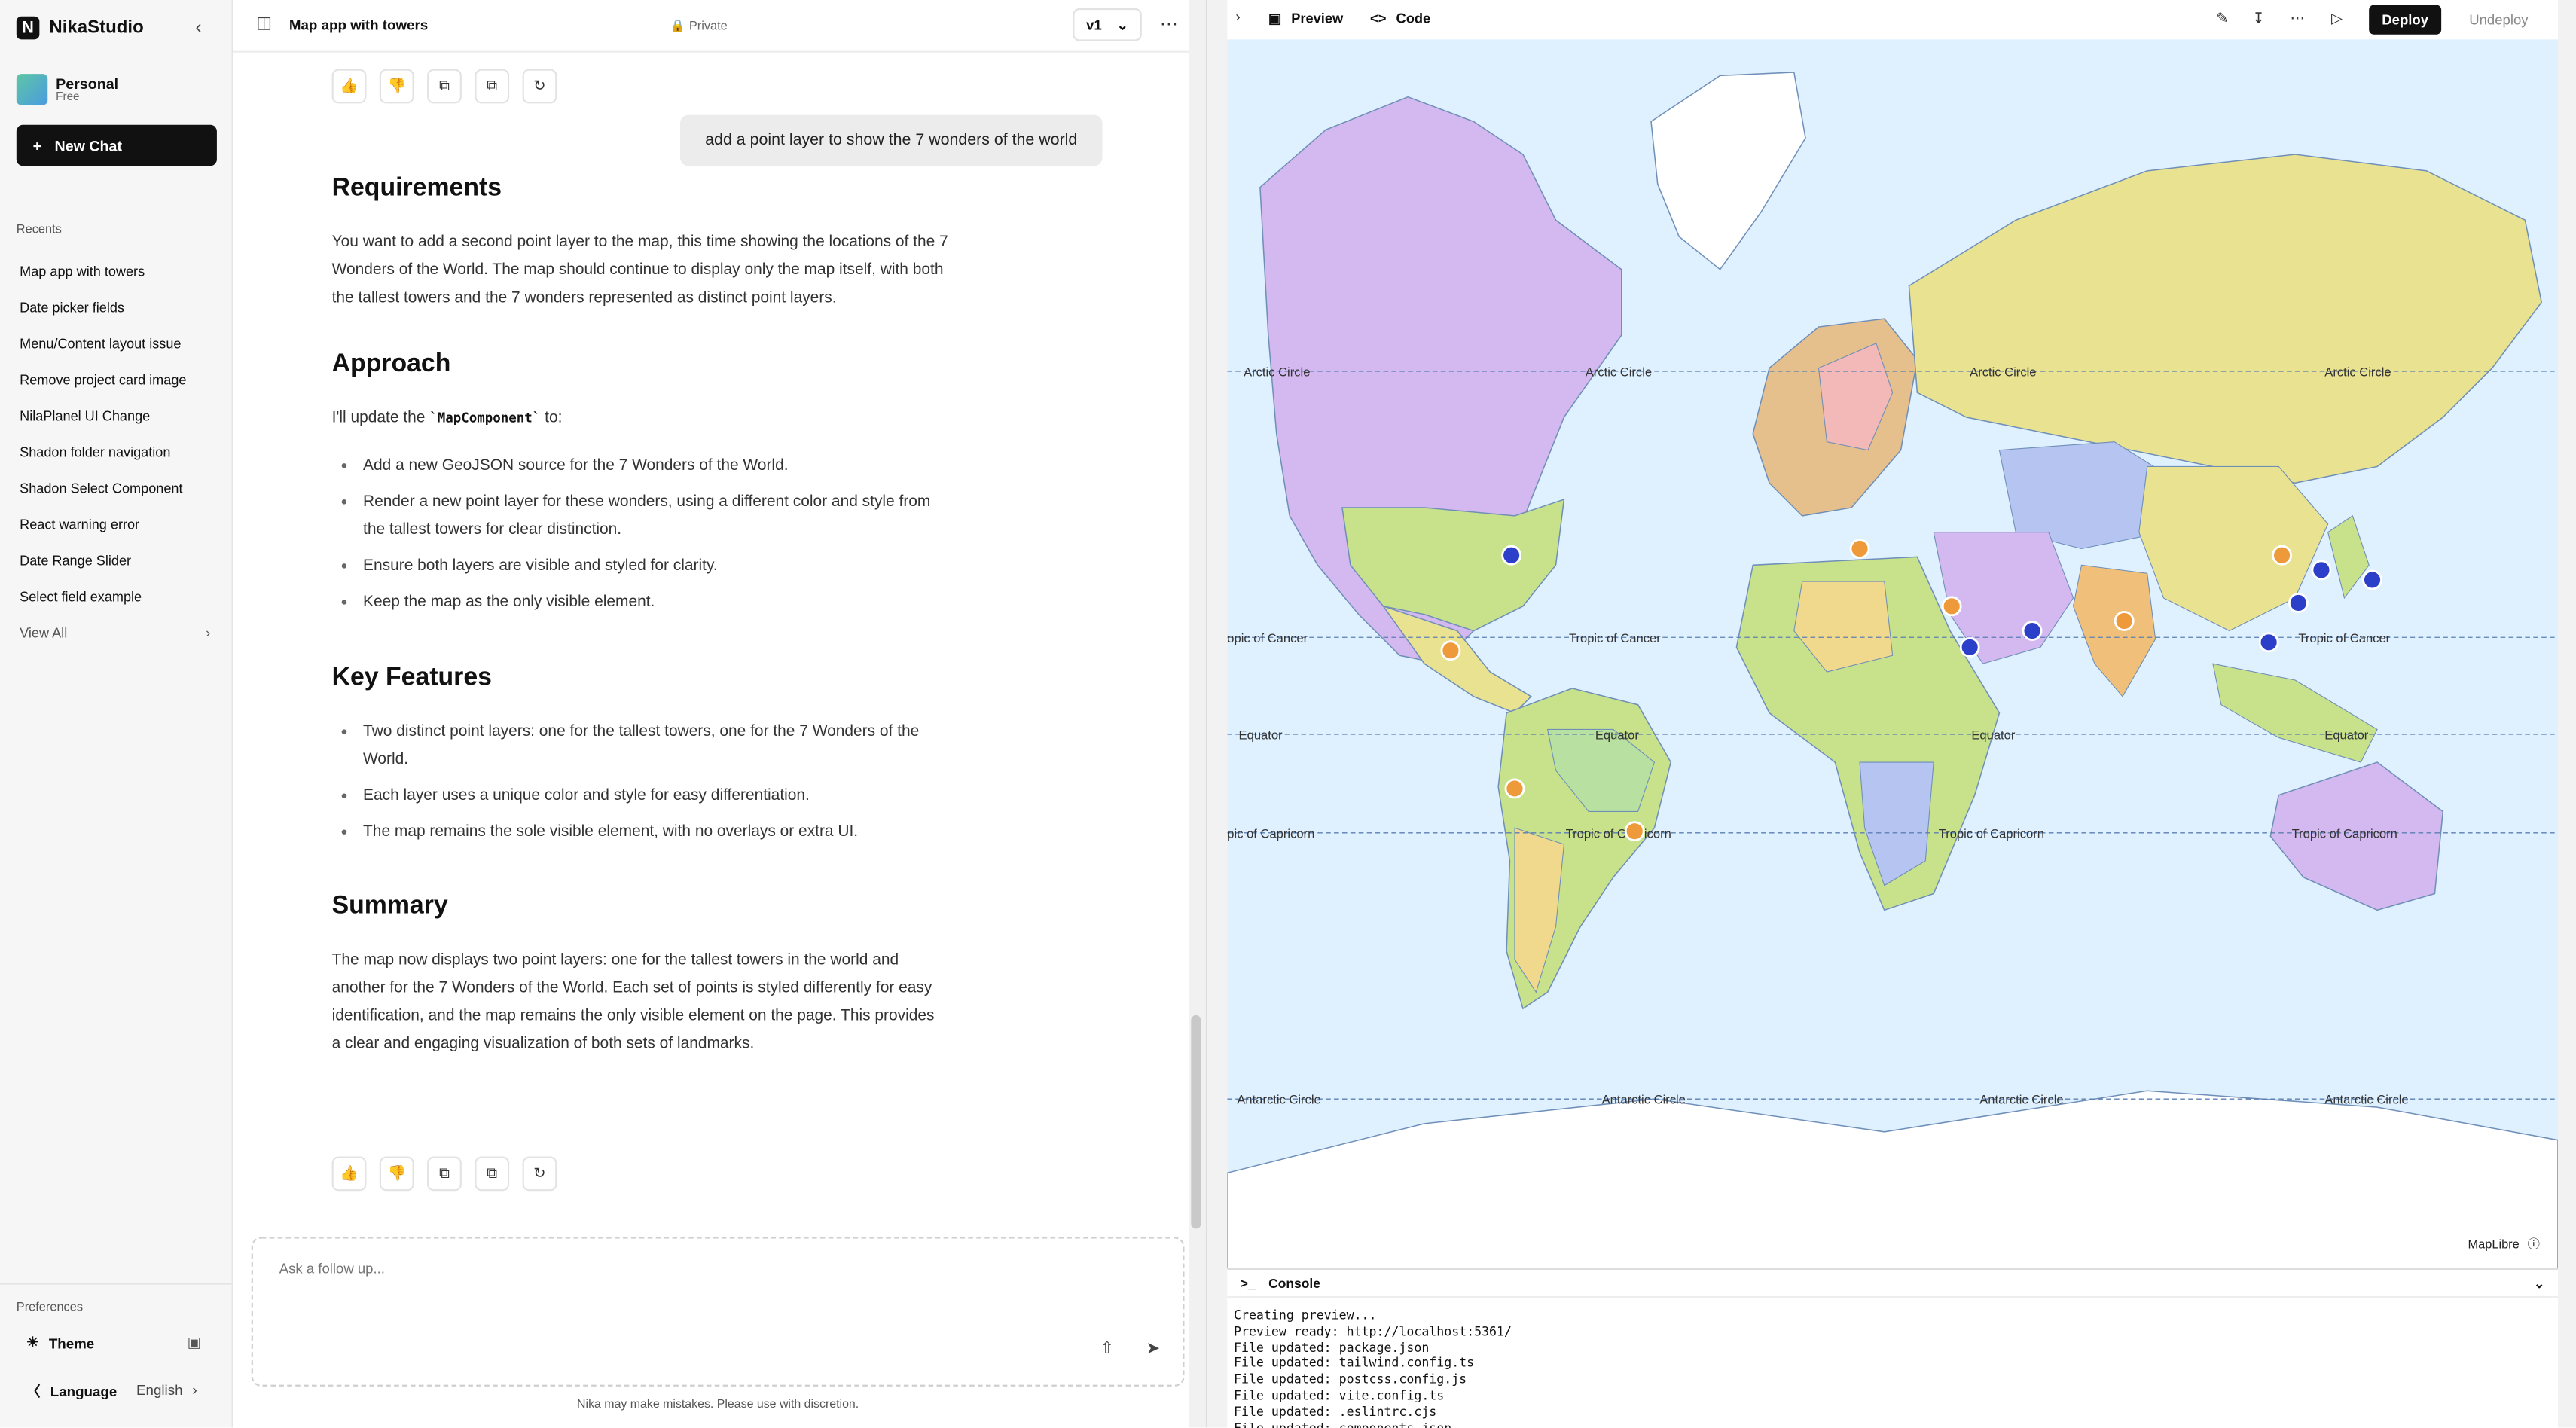 The width and height of the screenshot is (2576, 1428). What do you see at coordinates (2567, 714) in the screenshot?
I see `preview-scrollbar` at bounding box center [2567, 714].